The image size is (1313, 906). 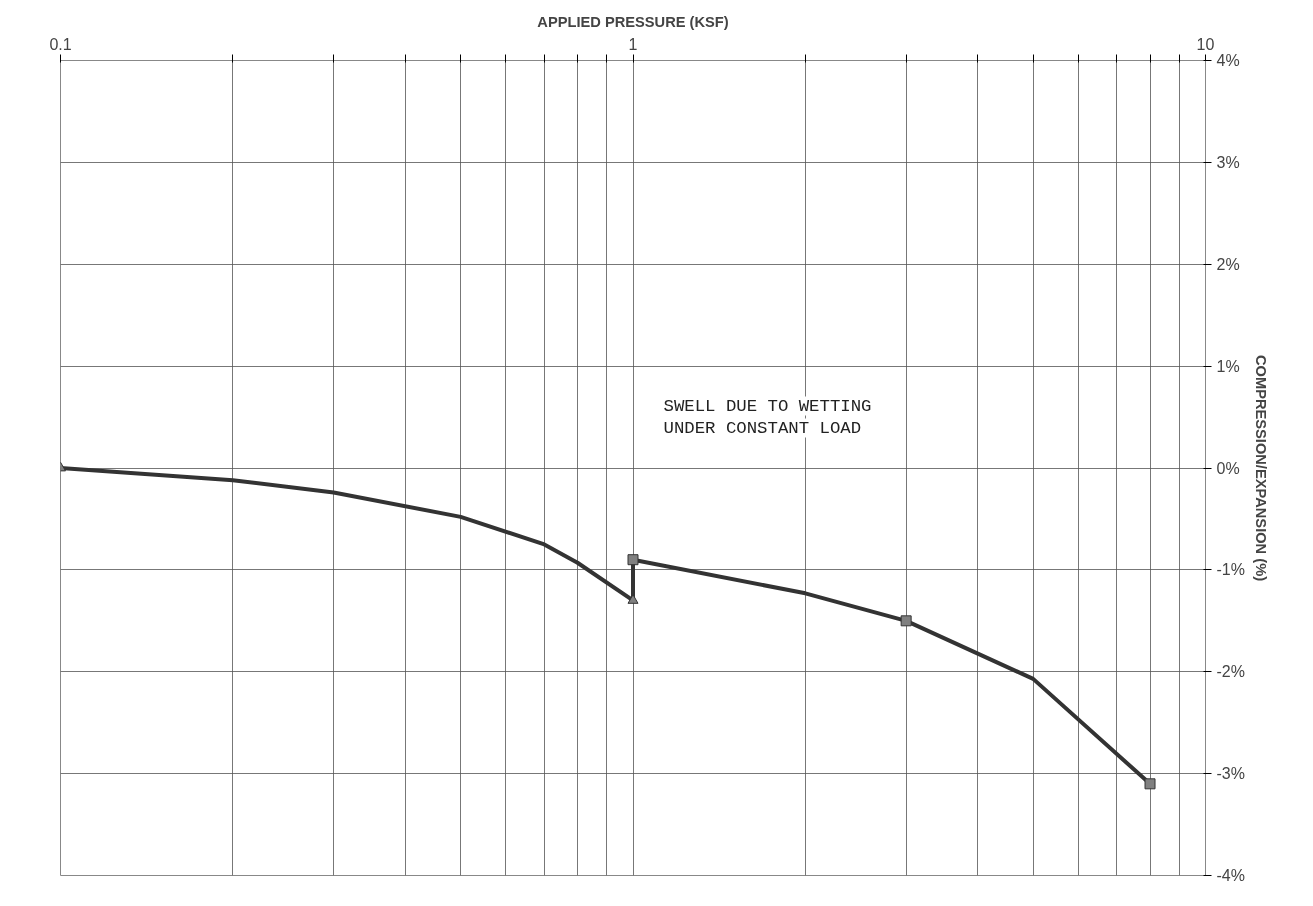 What do you see at coordinates (60, 44) in the screenshot?
I see `x-tick-label: 0.1` at bounding box center [60, 44].